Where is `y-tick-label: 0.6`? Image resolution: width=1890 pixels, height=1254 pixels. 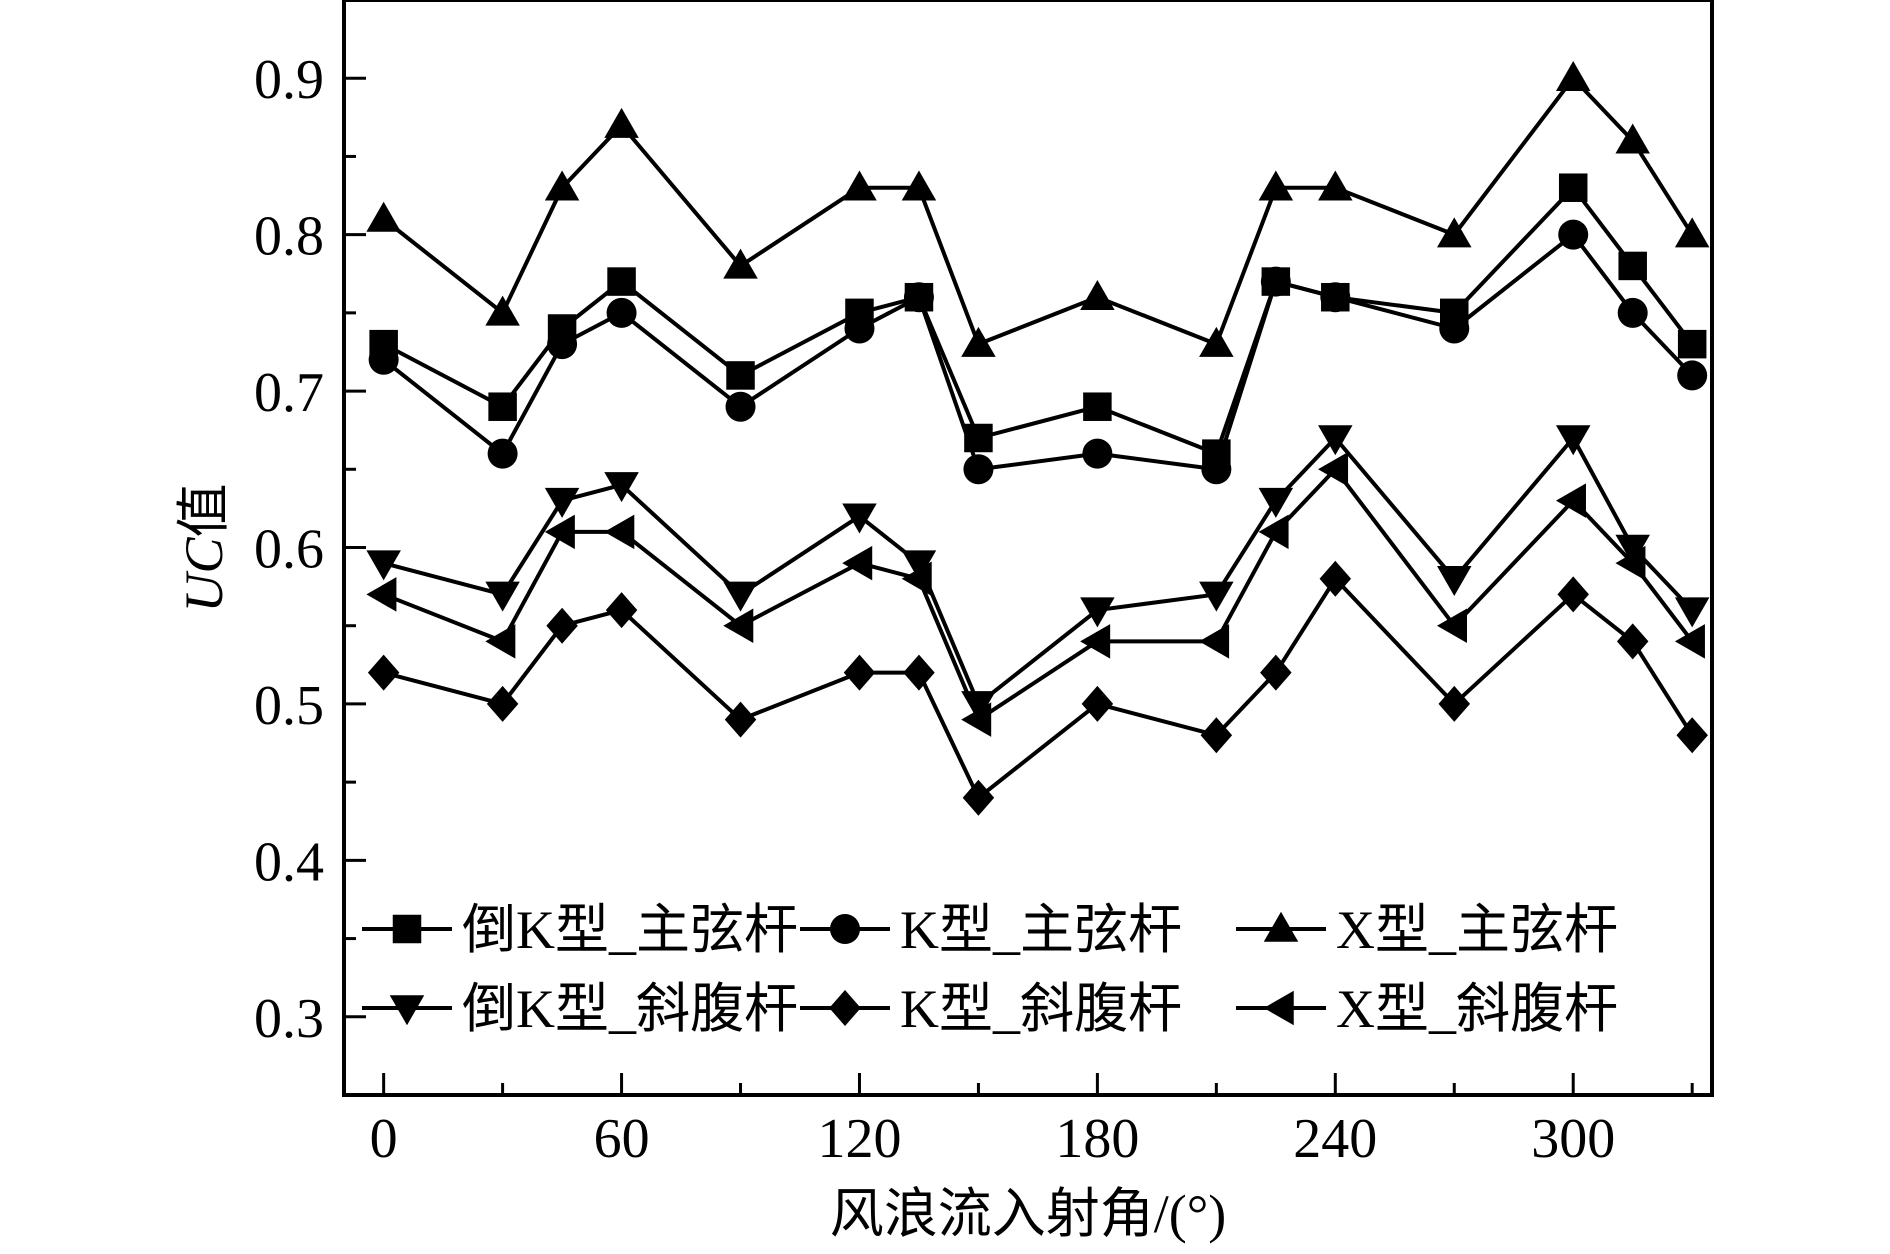 y-tick-label: 0.6 is located at coordinates (289, 550).